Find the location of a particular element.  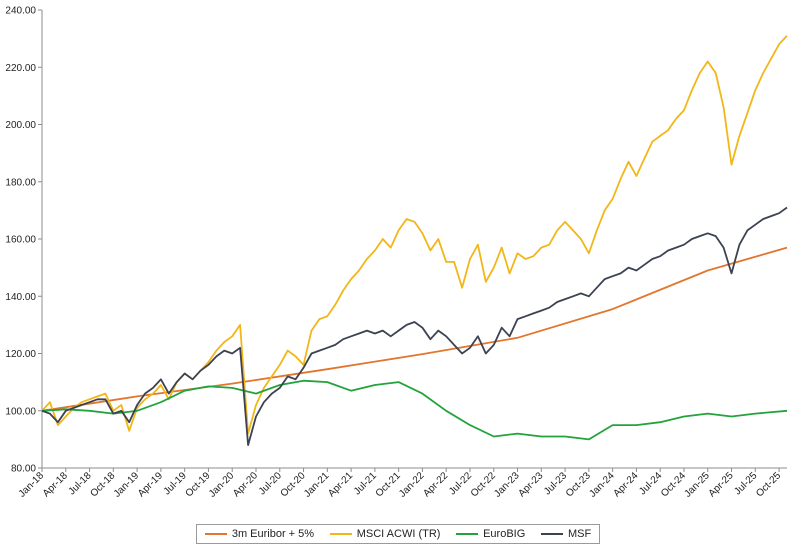

y-tick-label: 180.00 is located at coordinates (20, 182).